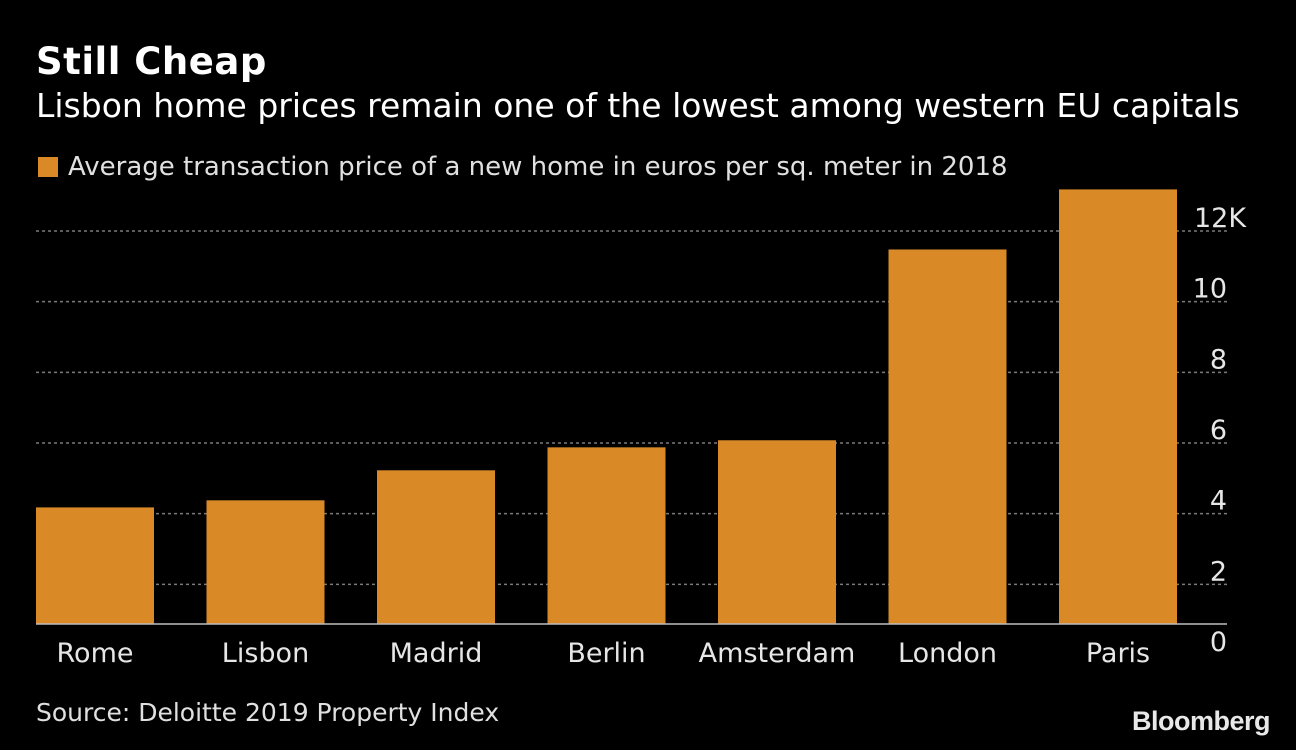  Describe the element at coordinates (265, 653) in the screenshot. I see `x-tick-label: Lisbon` at that location.